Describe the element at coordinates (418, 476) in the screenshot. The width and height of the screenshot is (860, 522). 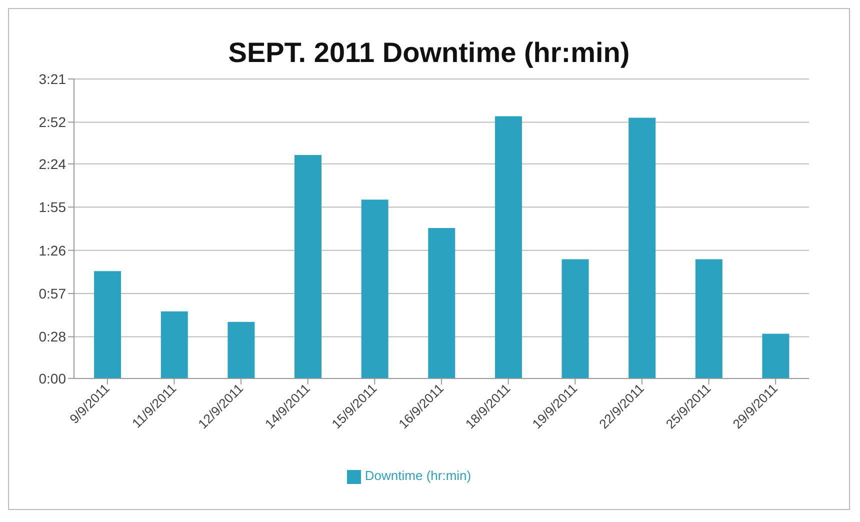
I see `legend-label: Downtime (hr:min)` at that location.